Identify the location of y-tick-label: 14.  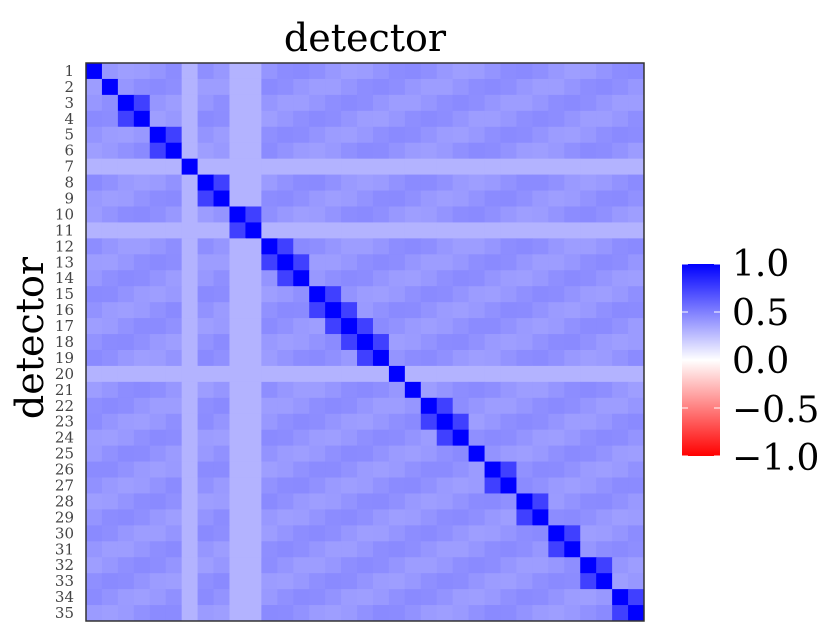
(64, 278).